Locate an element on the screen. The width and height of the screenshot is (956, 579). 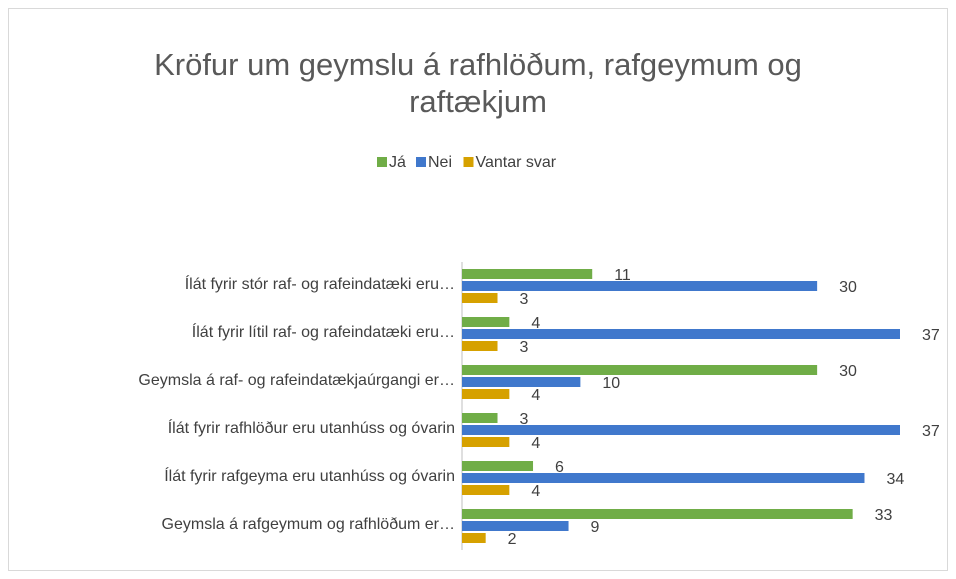
legend-label: Já is located at coordinates (397, 162).